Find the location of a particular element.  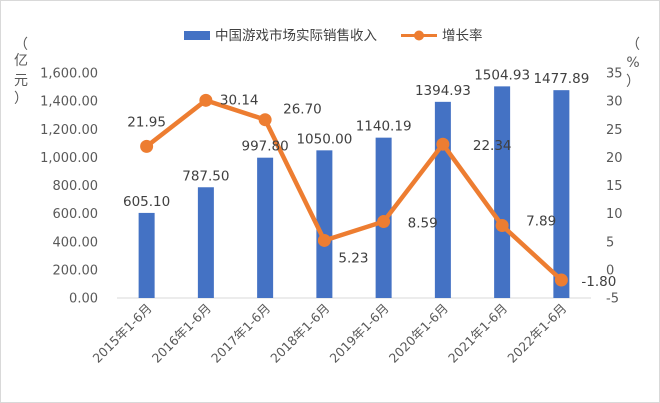

right-axis-tick-label: -5 is located at coordinates (612, 299).